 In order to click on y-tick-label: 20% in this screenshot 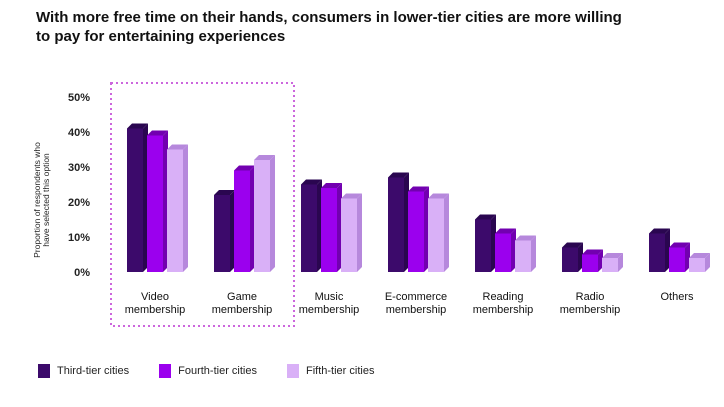, I will do `click(79, 203)`.